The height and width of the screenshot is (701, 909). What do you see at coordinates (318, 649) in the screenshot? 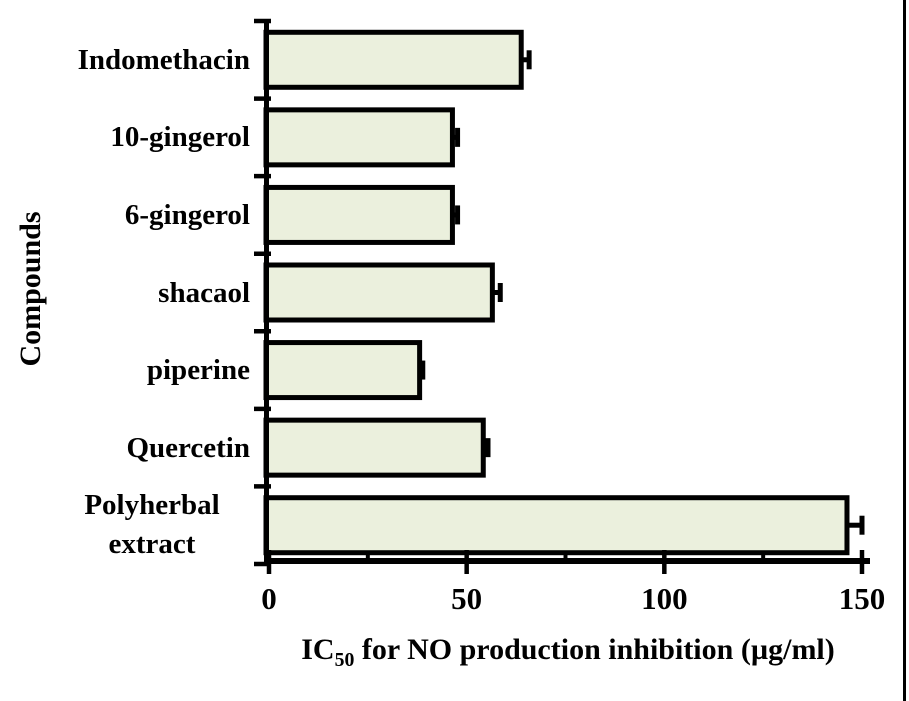
I see `x-axis-title-prefix: IC` at bounding box center [318, 649].